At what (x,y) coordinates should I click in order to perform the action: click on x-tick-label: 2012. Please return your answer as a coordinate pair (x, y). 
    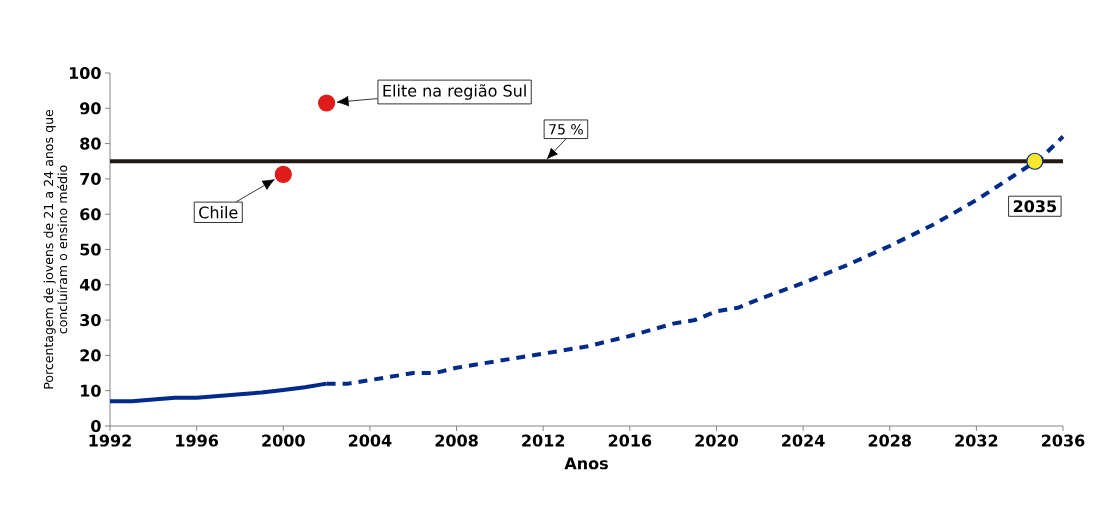
    Looking at the image, I should click on (543, 440).